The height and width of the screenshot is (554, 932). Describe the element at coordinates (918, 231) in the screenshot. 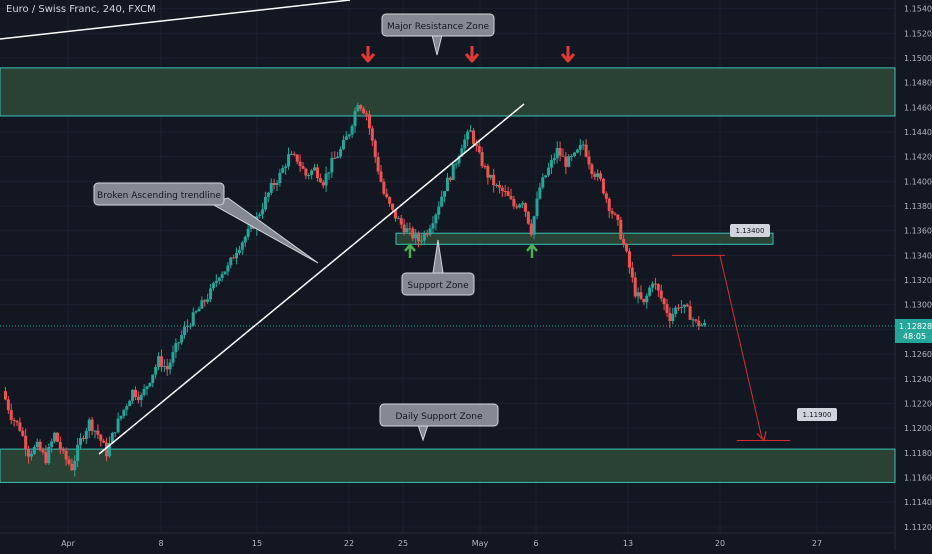

I see `y-tick-label: 1.13600` at that location.